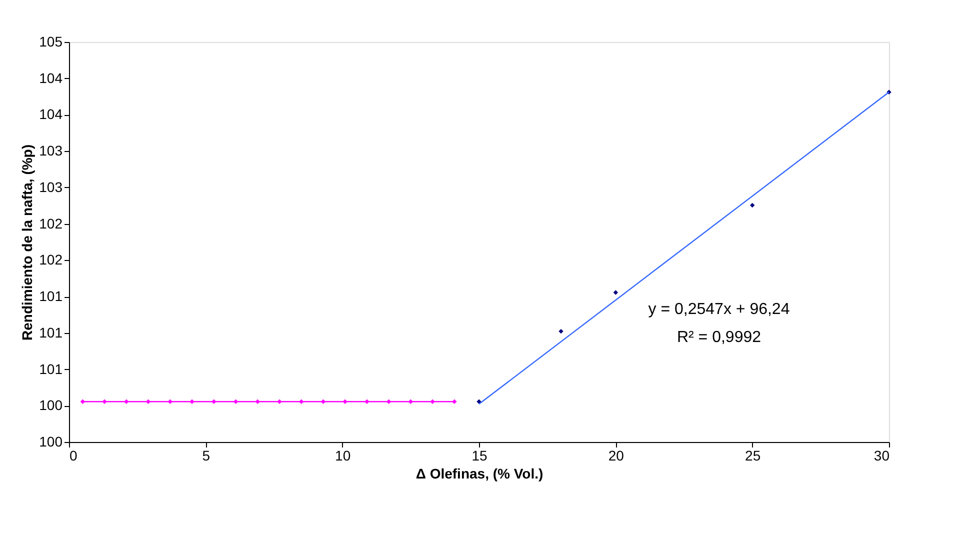 The width and height of the screenshot is (958, 533). I want to click on annotation: R² = 0,9992, so click(719, 337).